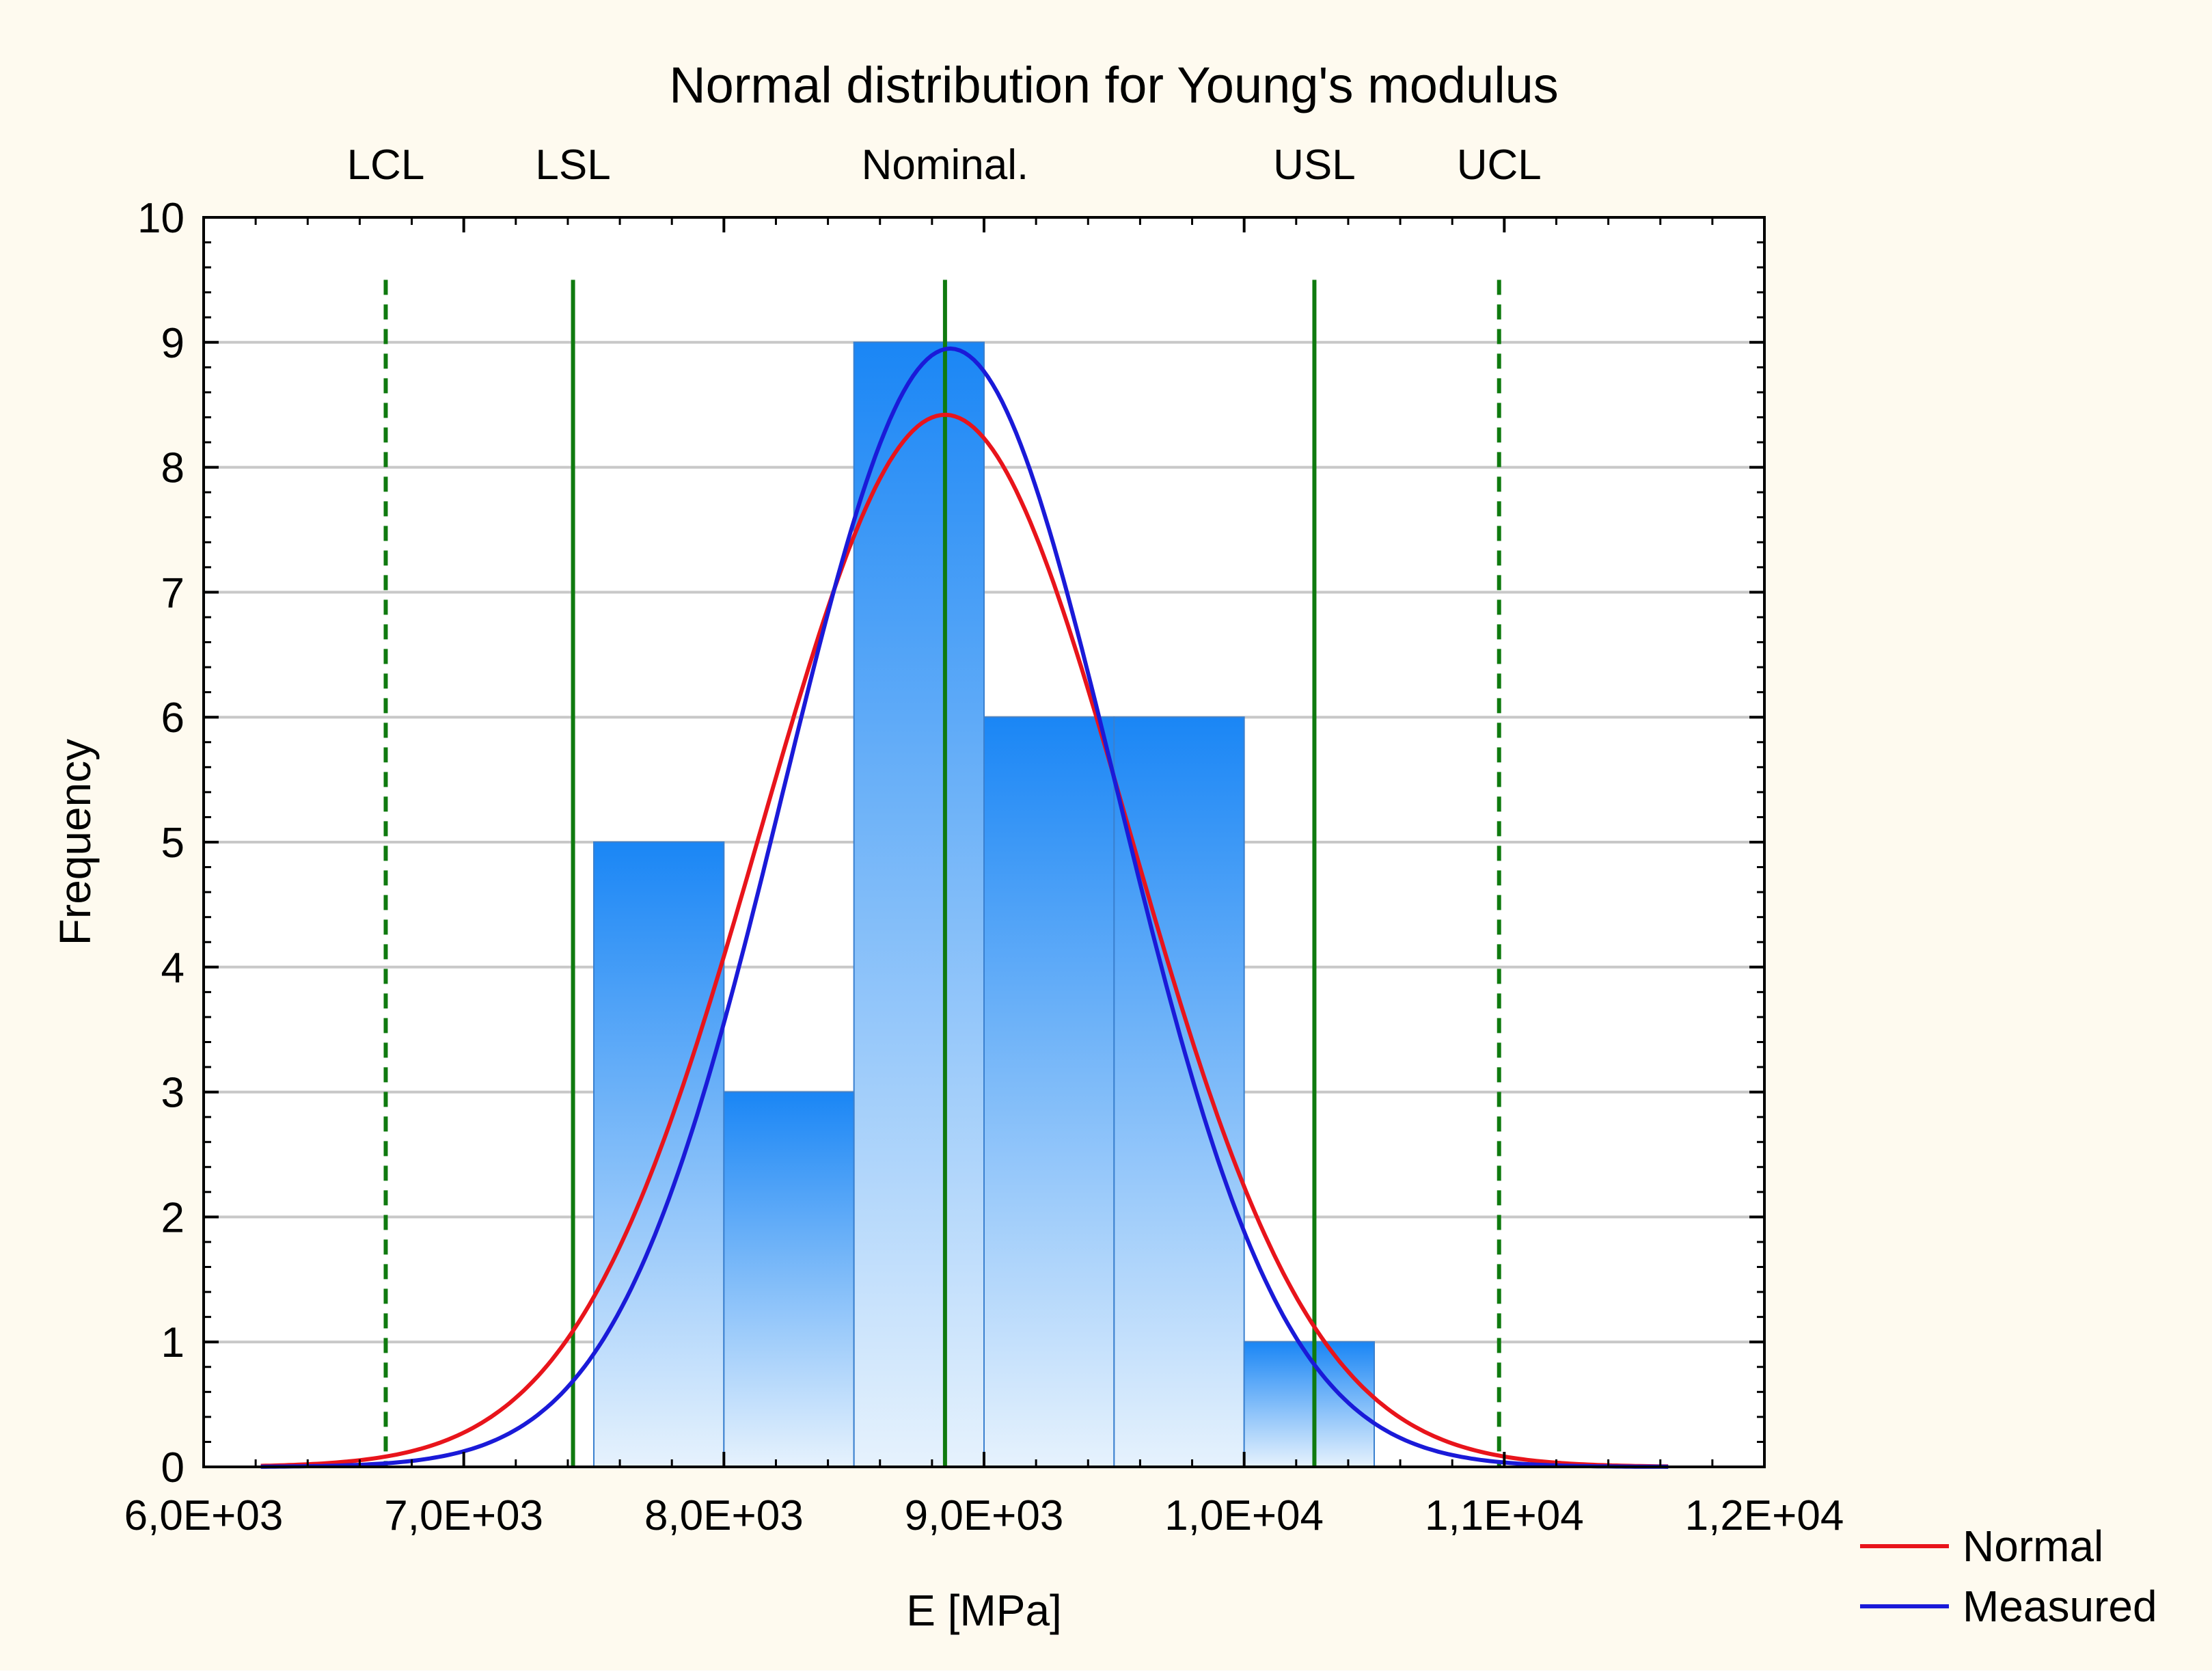  What do you see at coordinates (1765, 1515) in the screenshot?
I see `x-tick-label-12000: 1,2E+04` at bounding box center [1765, 1515].